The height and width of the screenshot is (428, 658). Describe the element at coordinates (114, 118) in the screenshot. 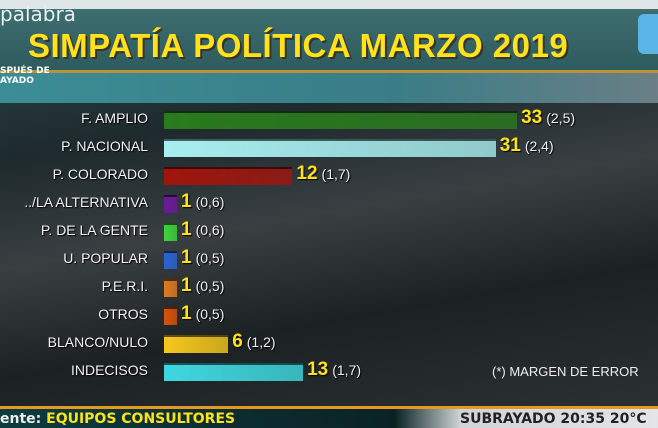

I see `category-label: F. AMPLIO` at that location.